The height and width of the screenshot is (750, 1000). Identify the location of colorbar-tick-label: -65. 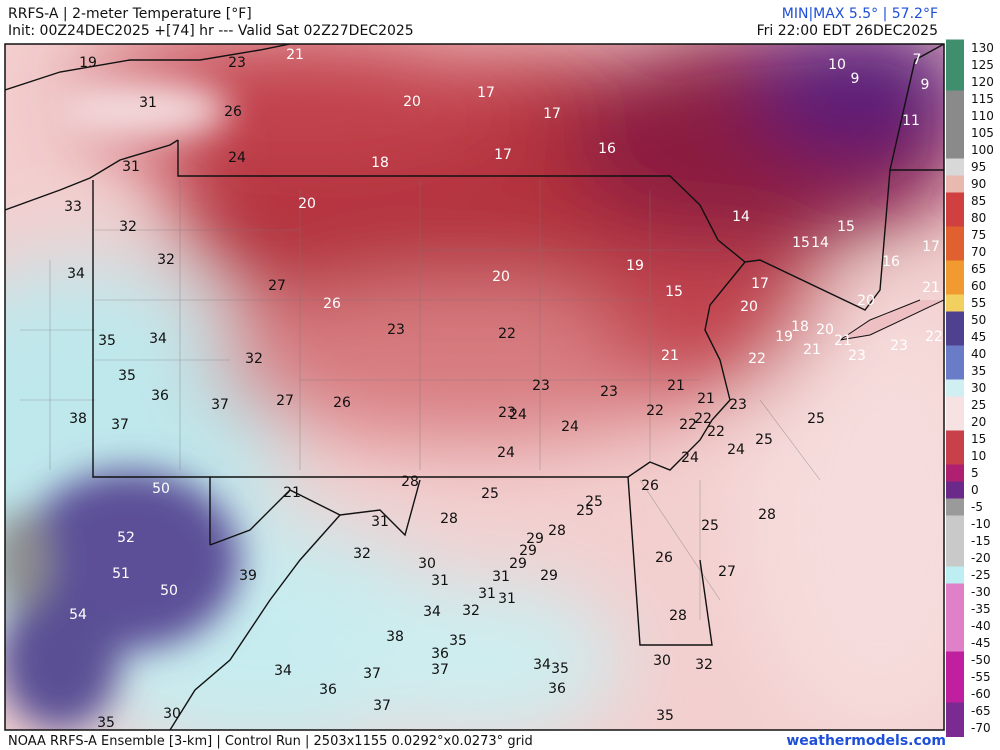
(981, 711).